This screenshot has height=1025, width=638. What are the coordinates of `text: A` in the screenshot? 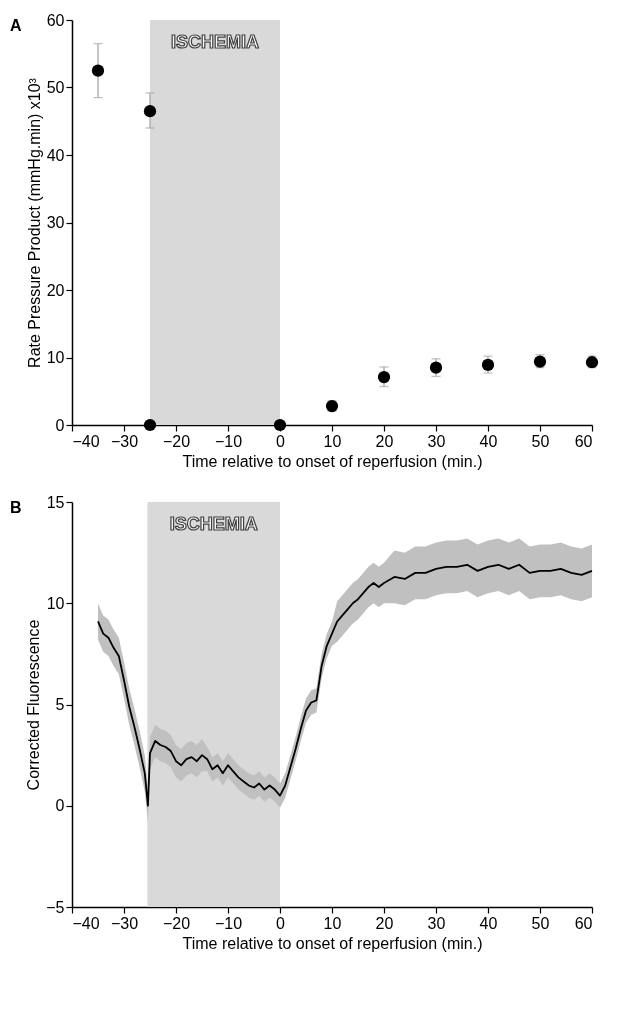 It's located at (16, 25).